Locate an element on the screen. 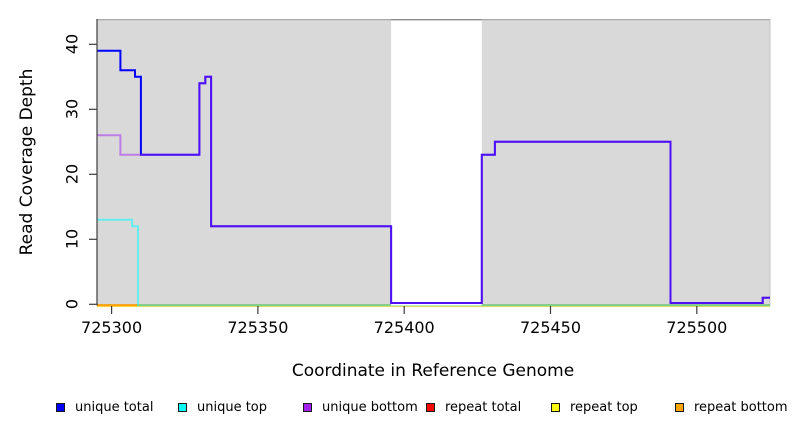 The width and height of the screenshot is (792, 432). legend-item-repeat-total: repeat total is located at coordinates (473, 407).